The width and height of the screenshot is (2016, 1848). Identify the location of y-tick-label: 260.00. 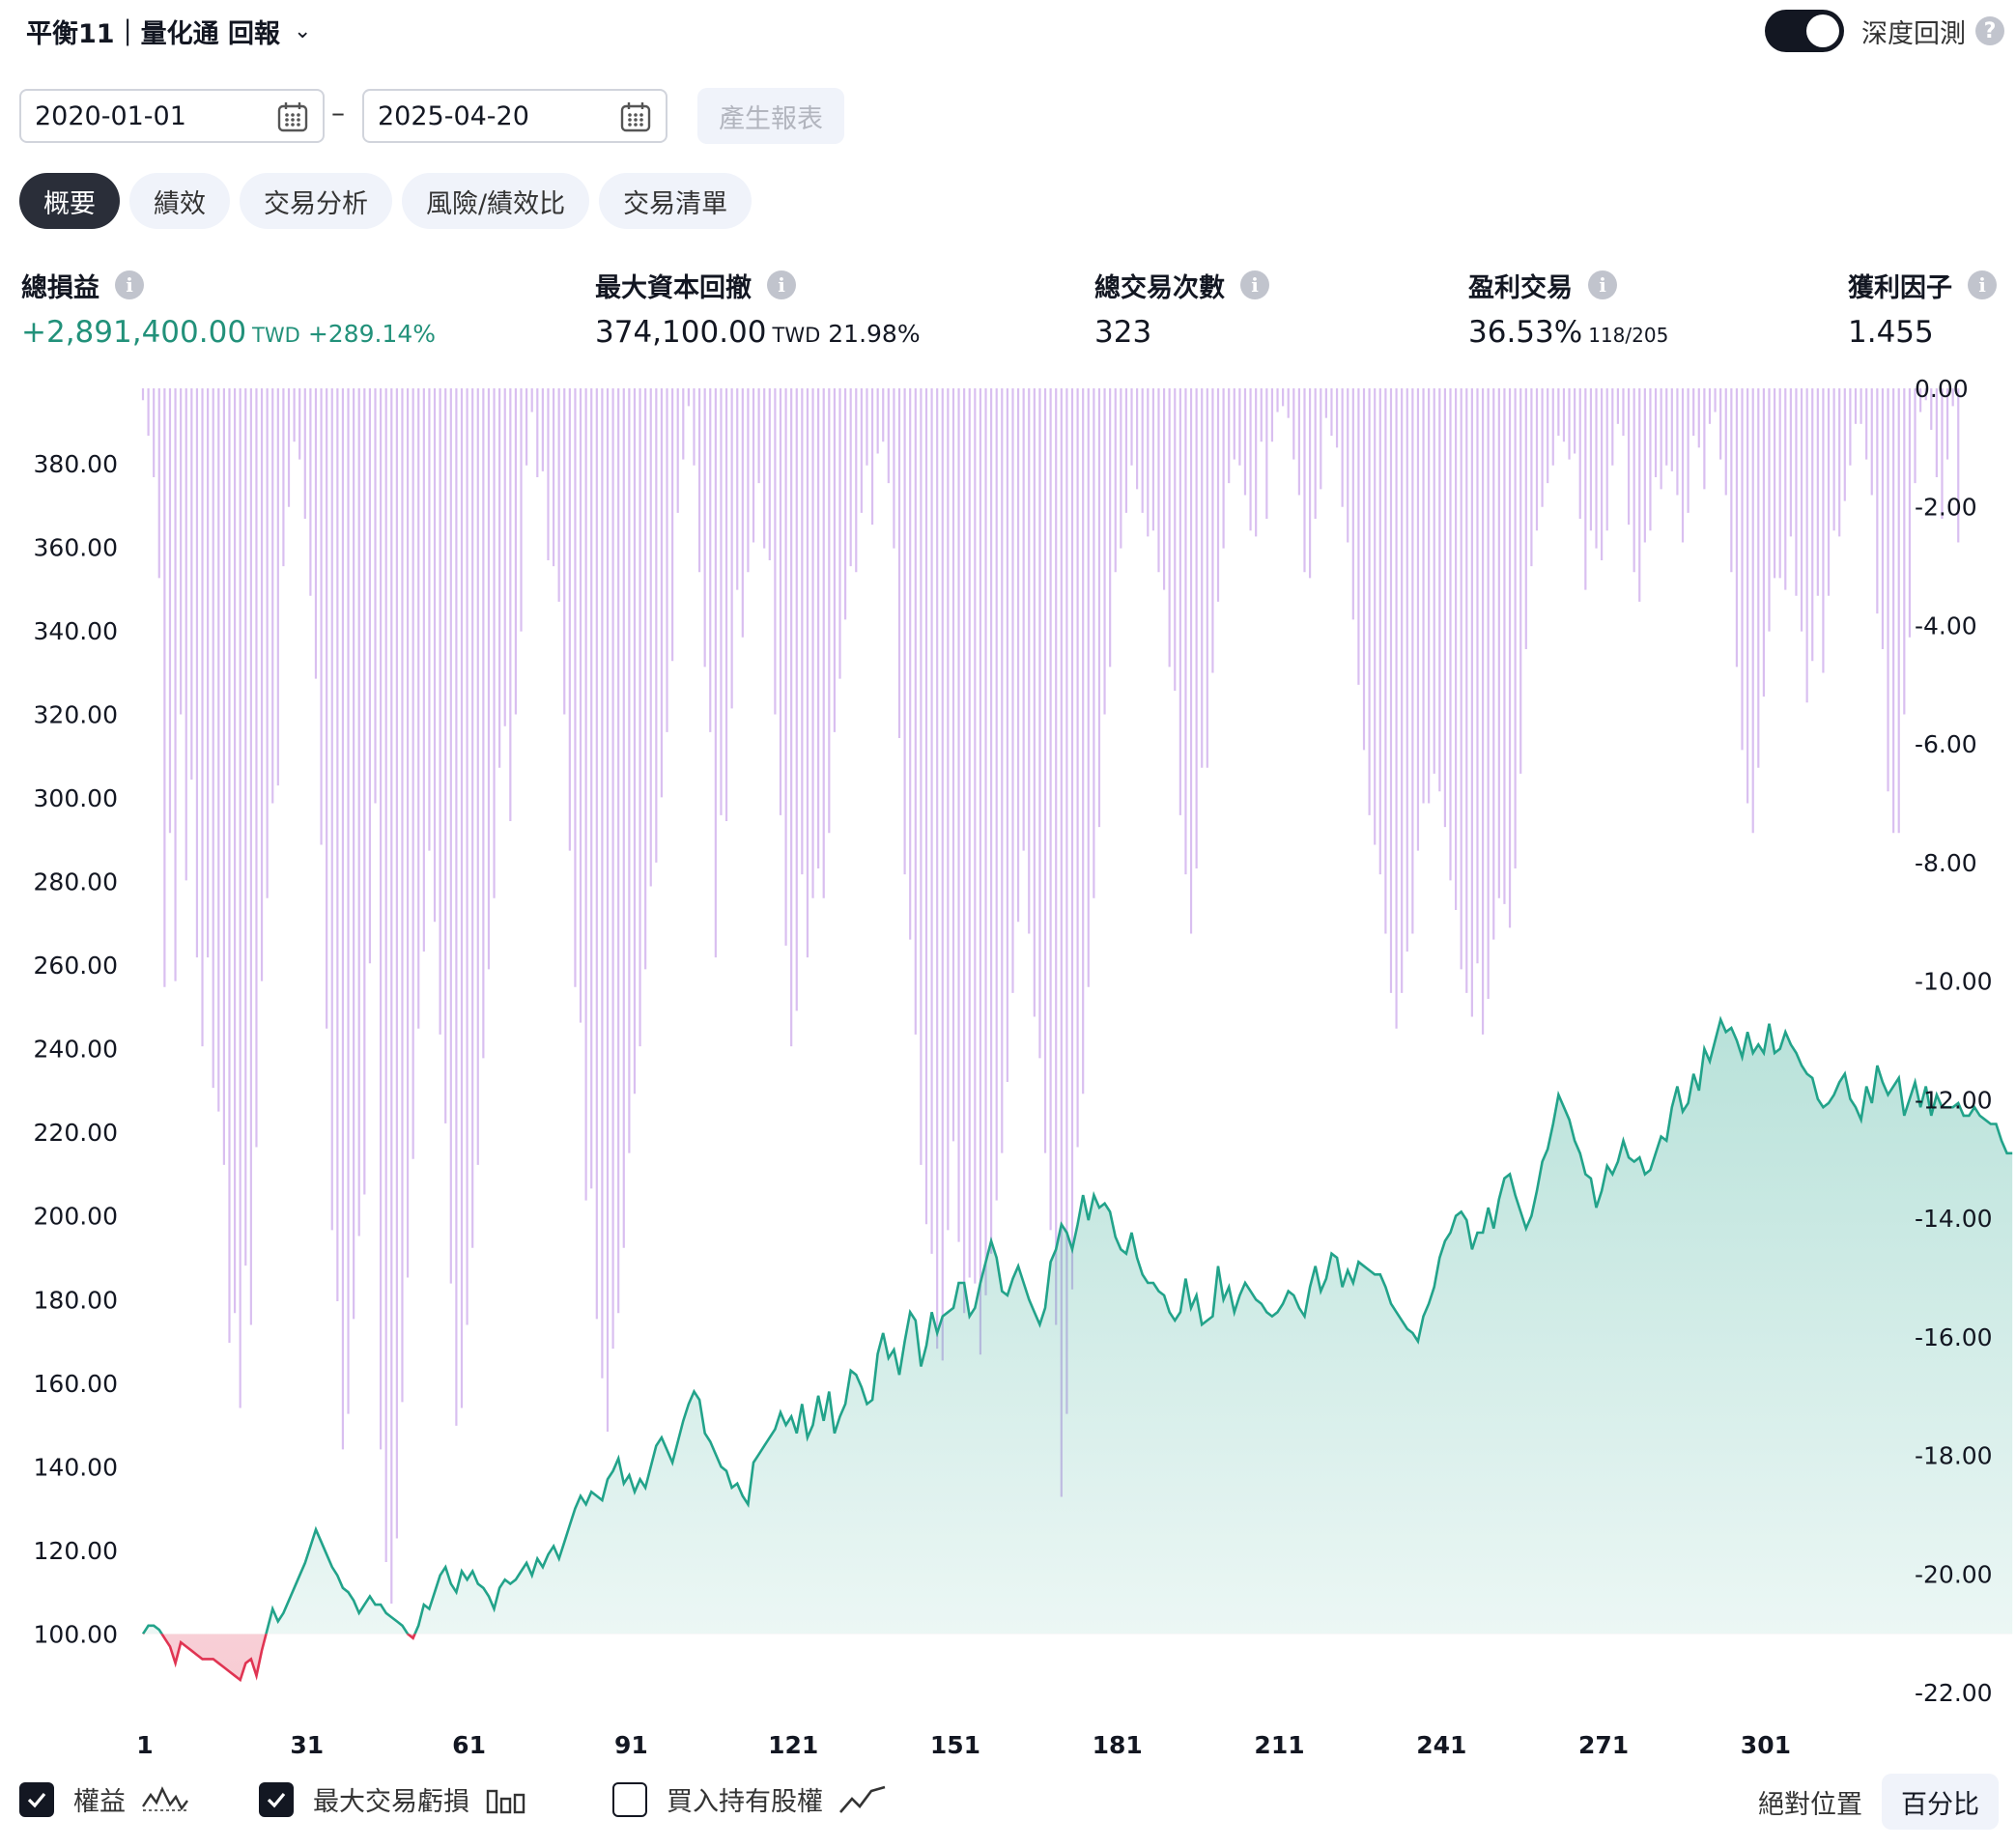
(76, 966).